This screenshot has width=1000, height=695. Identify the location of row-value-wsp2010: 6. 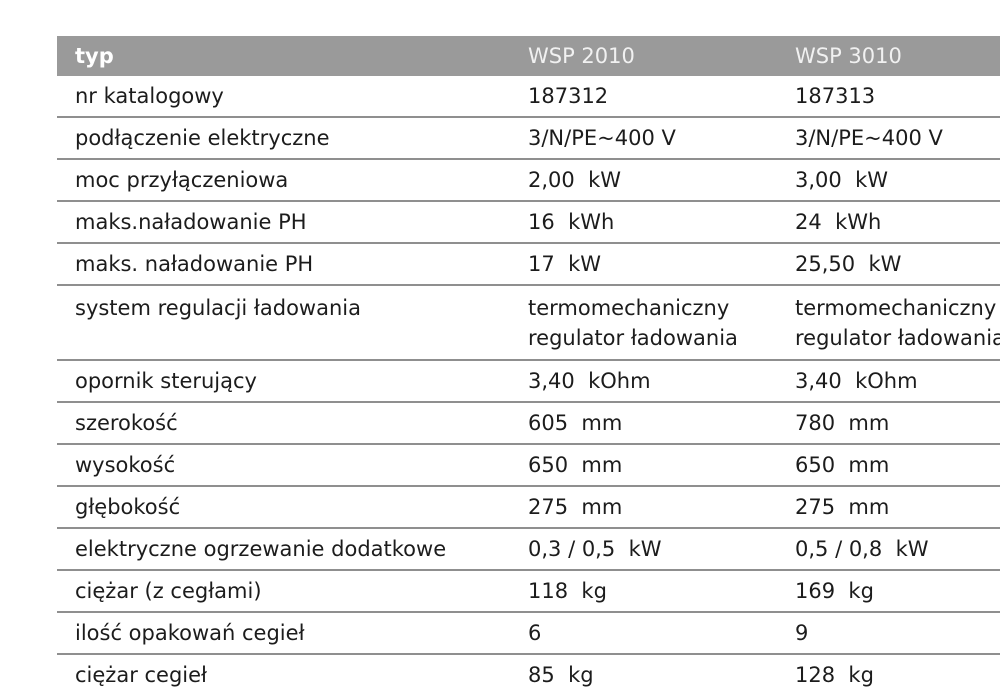
(535, 633).